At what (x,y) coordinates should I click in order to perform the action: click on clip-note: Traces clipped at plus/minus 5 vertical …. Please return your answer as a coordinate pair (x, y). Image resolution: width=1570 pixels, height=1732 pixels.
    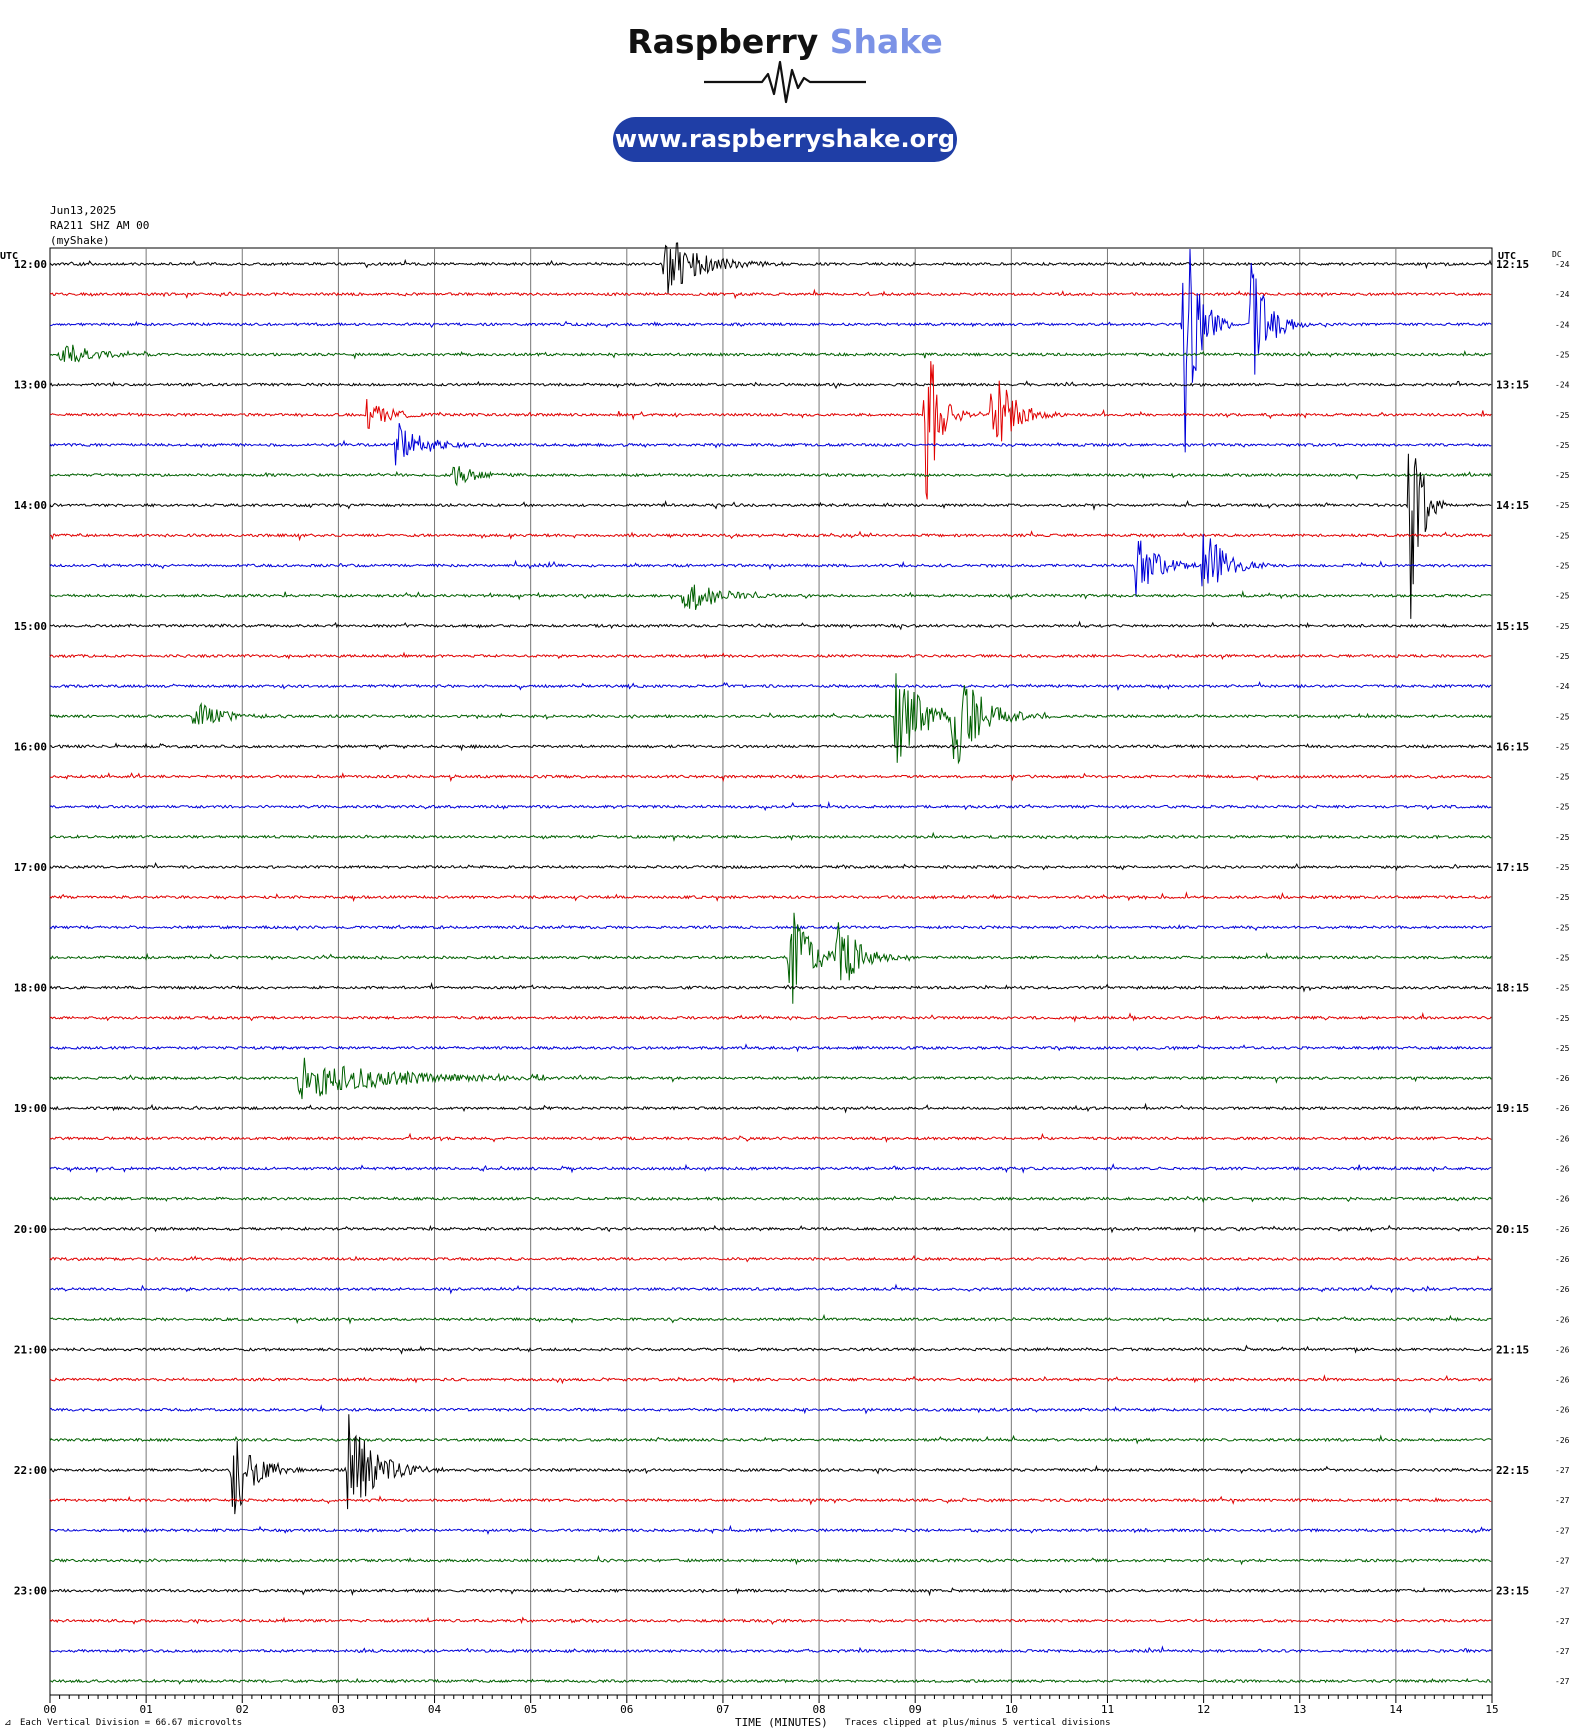
    Looking at the image, I should click on (978, 1723).